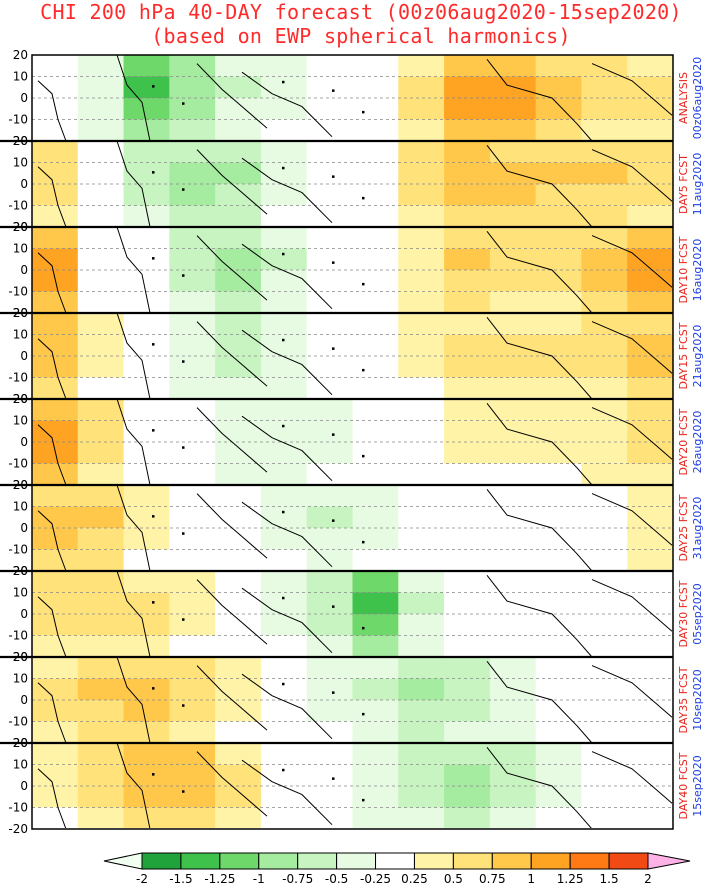 This screenshot has width=722, height=892. What do you see at coordinates (361, 36) in the screenshot?
I see `chart-subtitle: (based on EWP spherical harmonics)` at bounding box center [361, 36].